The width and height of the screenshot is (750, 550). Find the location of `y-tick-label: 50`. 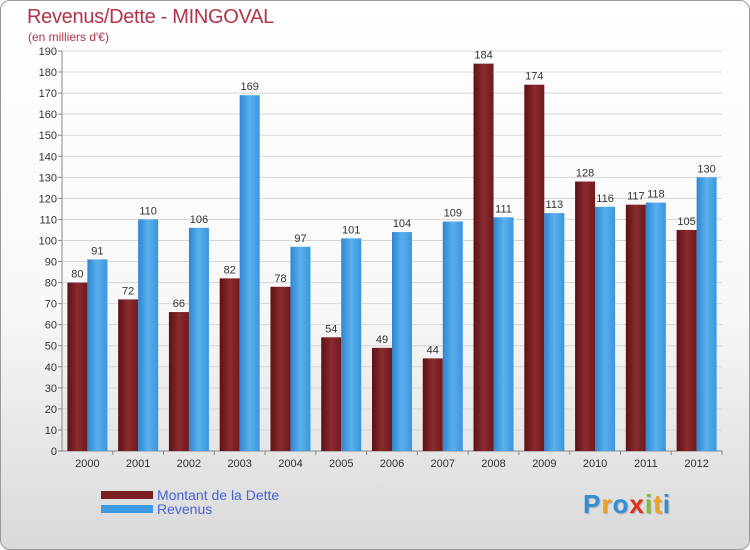

y-tick-label: 50 is located at coordinates (51, 347).